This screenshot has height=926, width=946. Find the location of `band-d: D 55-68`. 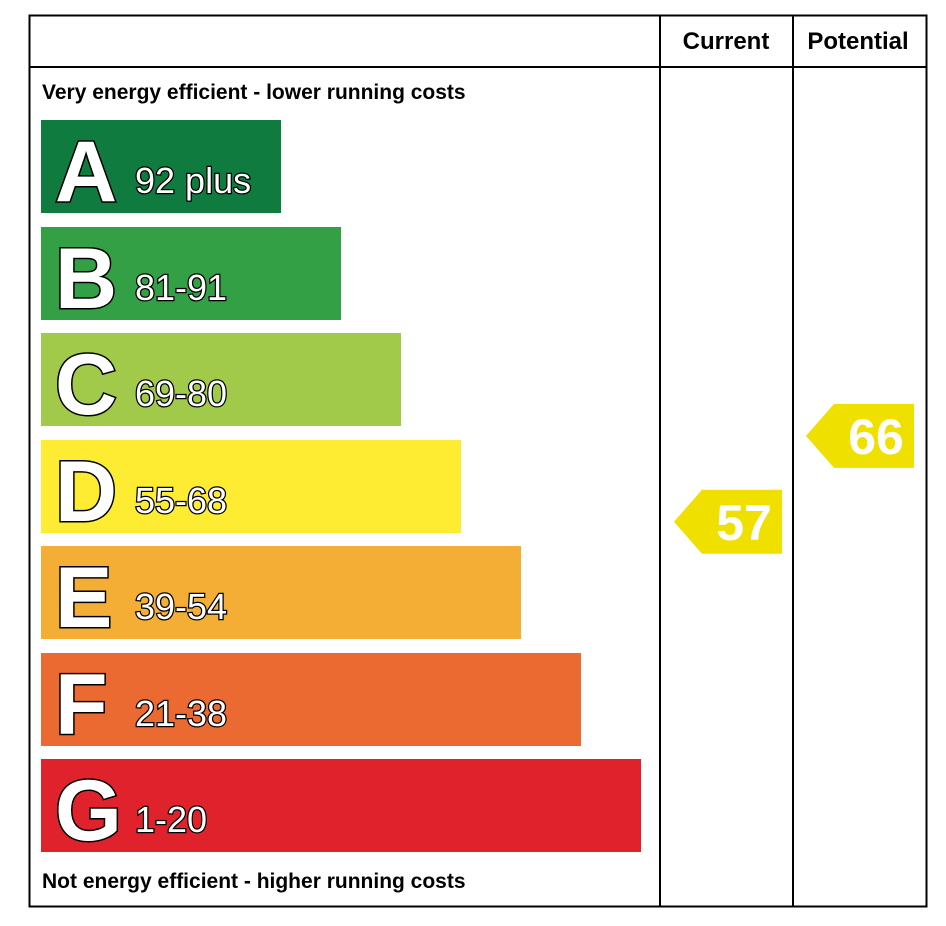

band-d: D 55-68 is located at coordinates (251, 491).